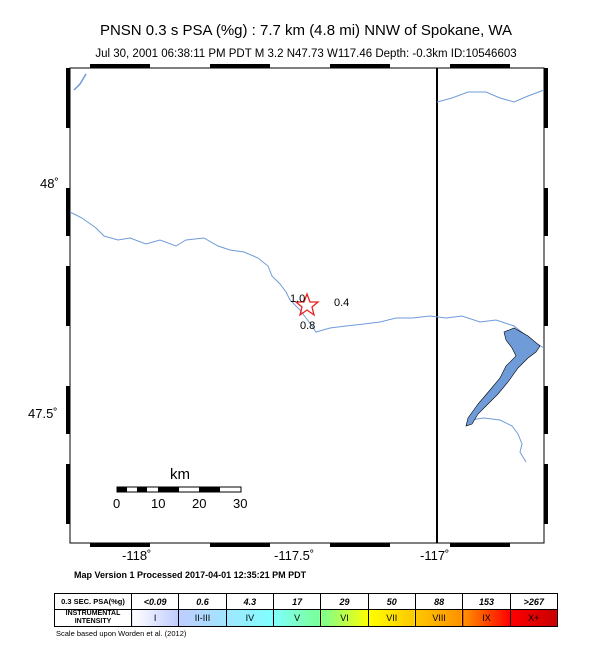 The image size is (612, 665). I want to click on lake, so click(503, 377).